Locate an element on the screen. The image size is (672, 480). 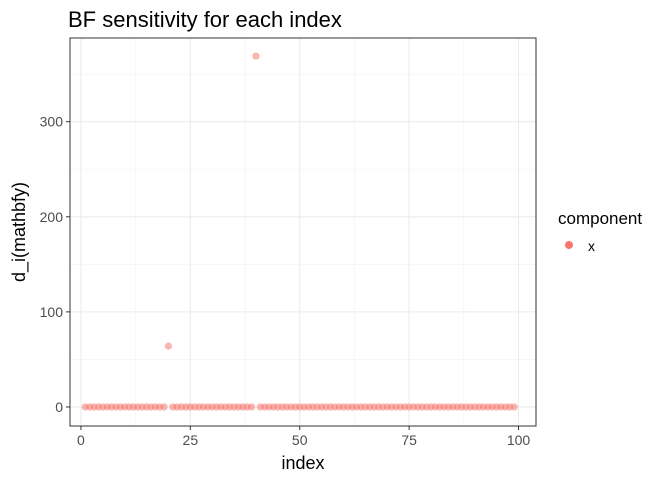
legend: component x is located at coordinates (600, 231).